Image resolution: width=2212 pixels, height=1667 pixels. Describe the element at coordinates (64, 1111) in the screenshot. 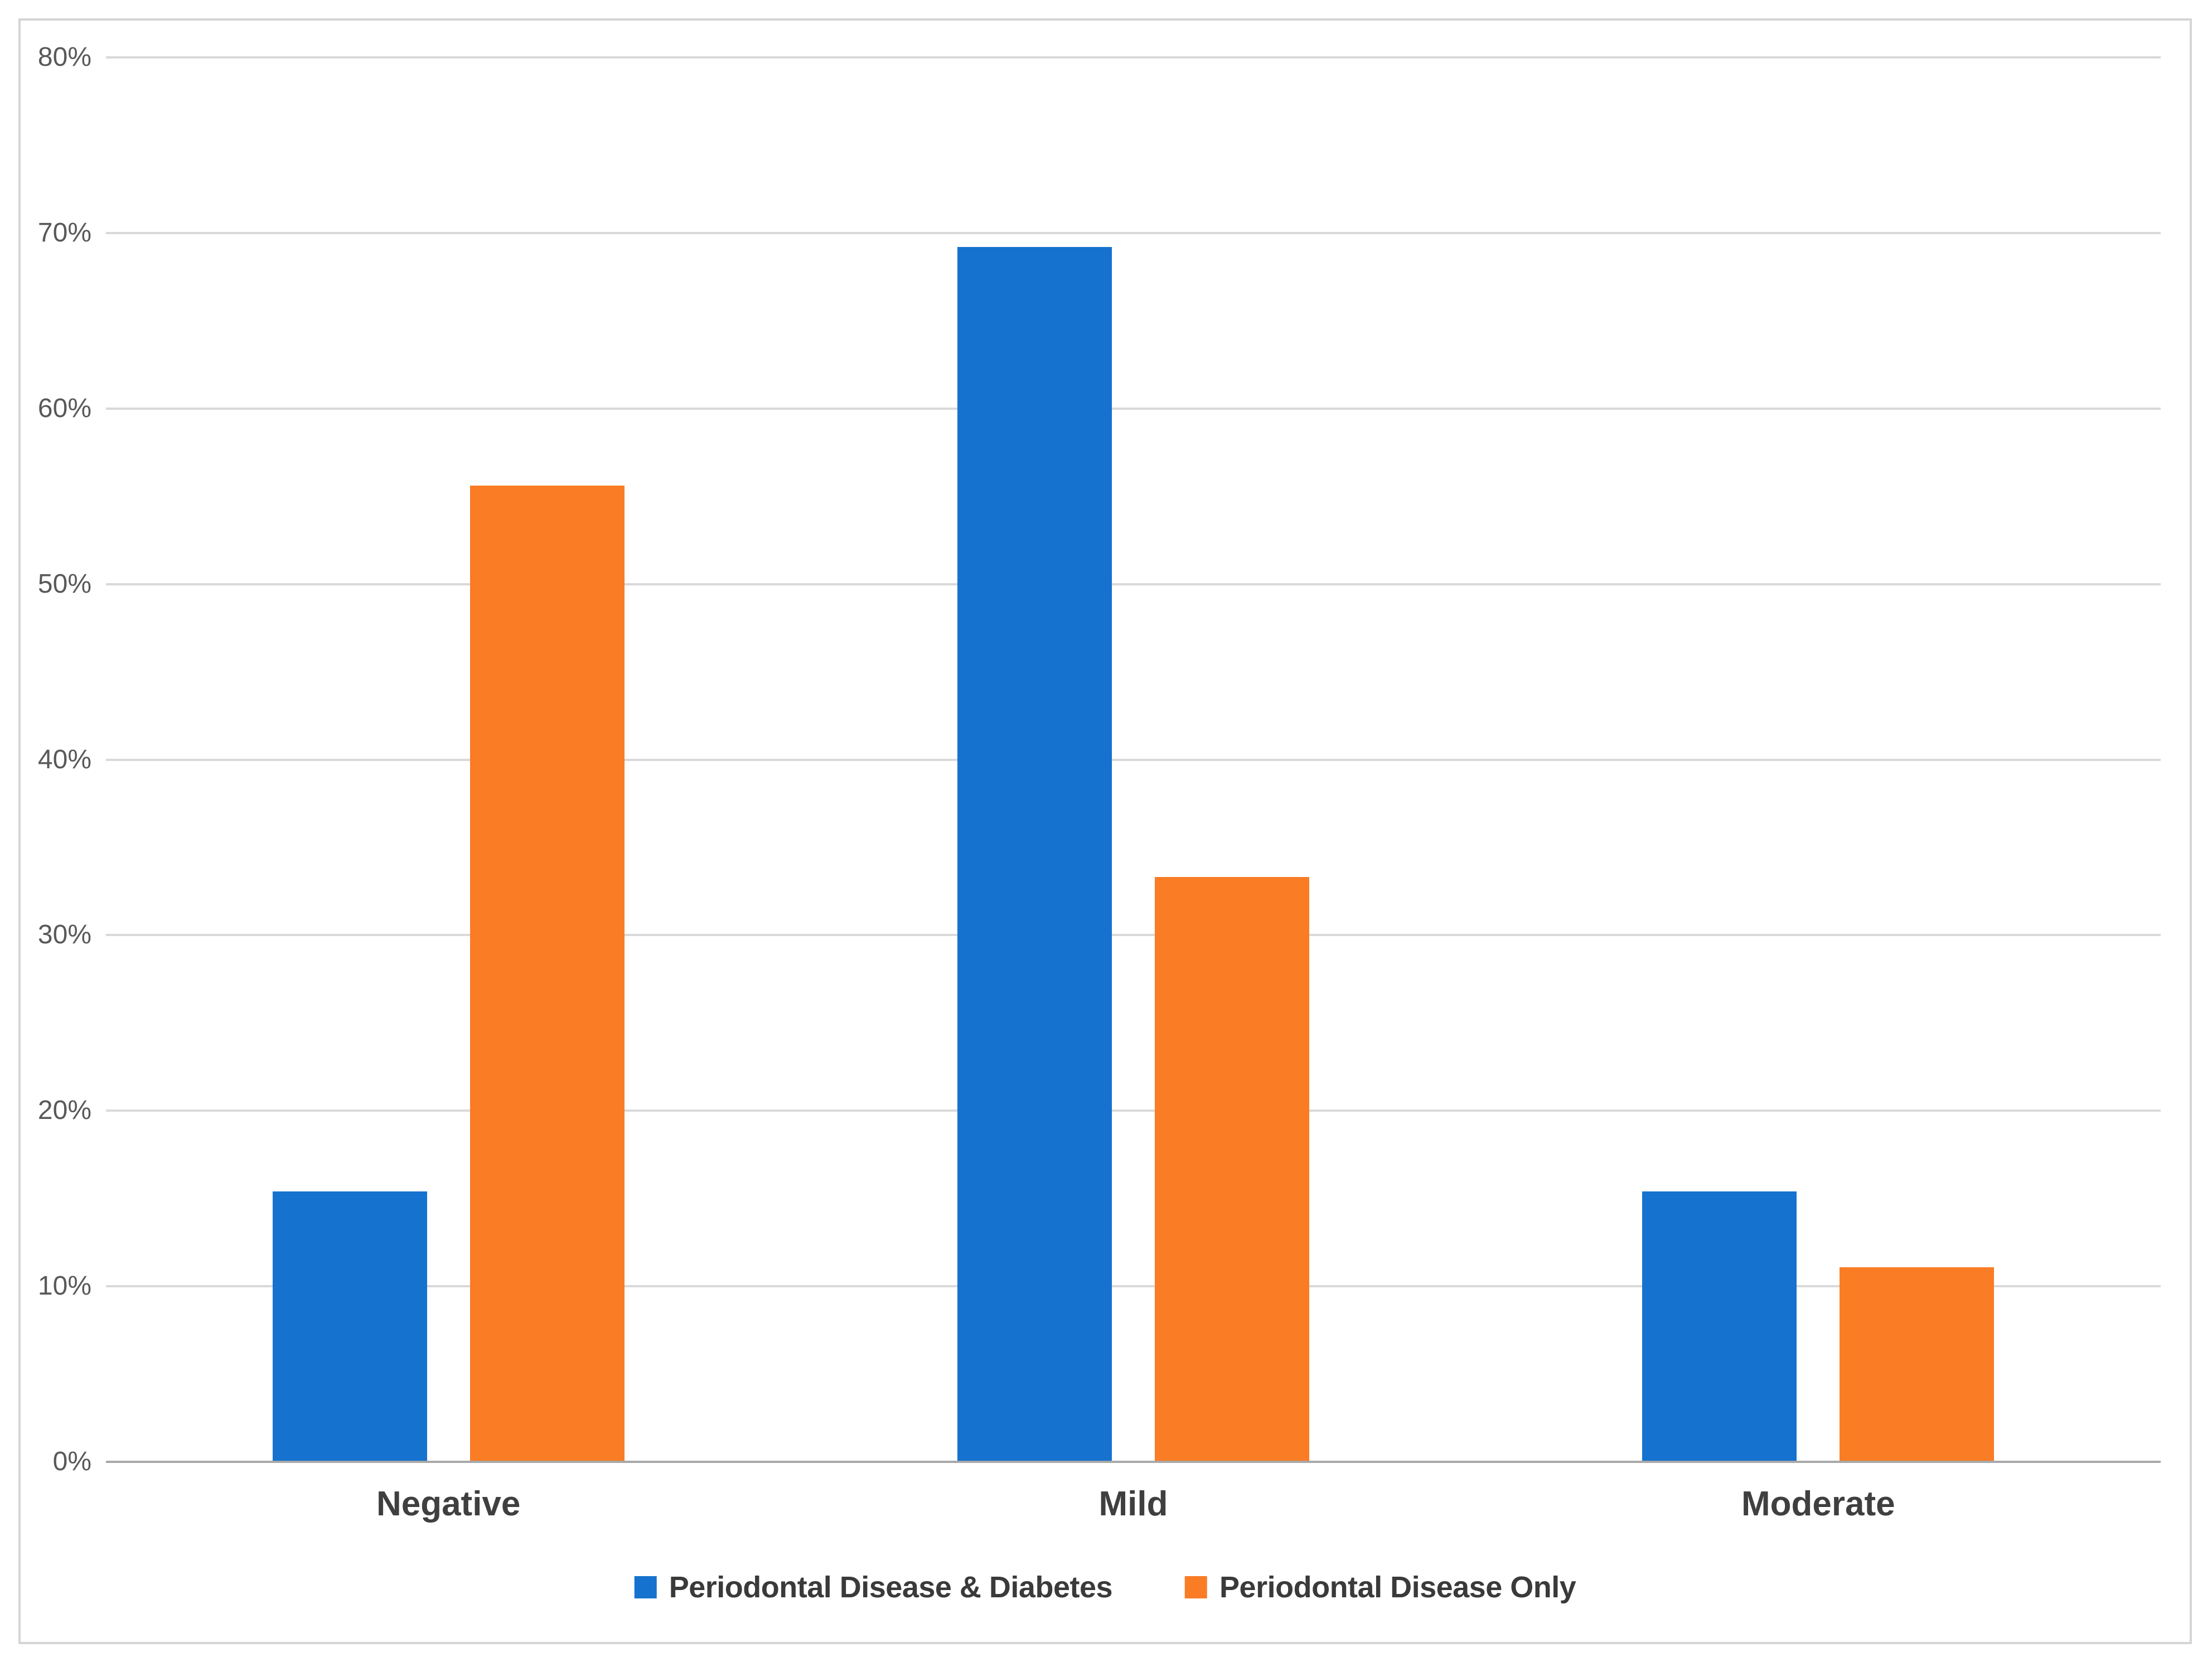

I see `y-tick-label: 20%` at that location.